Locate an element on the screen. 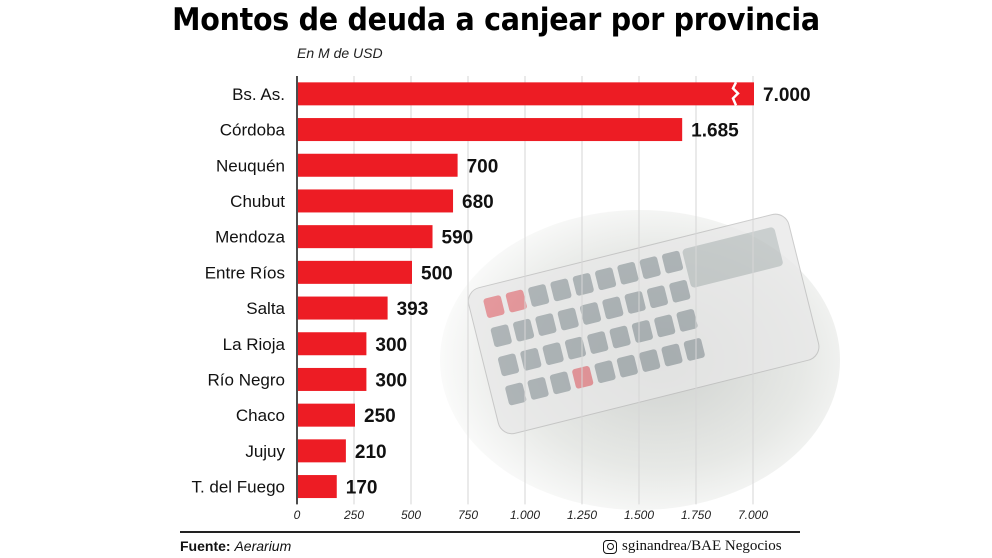 The image size is (992, 558). source-value: Aerarium is located at coordinates (263, 546).